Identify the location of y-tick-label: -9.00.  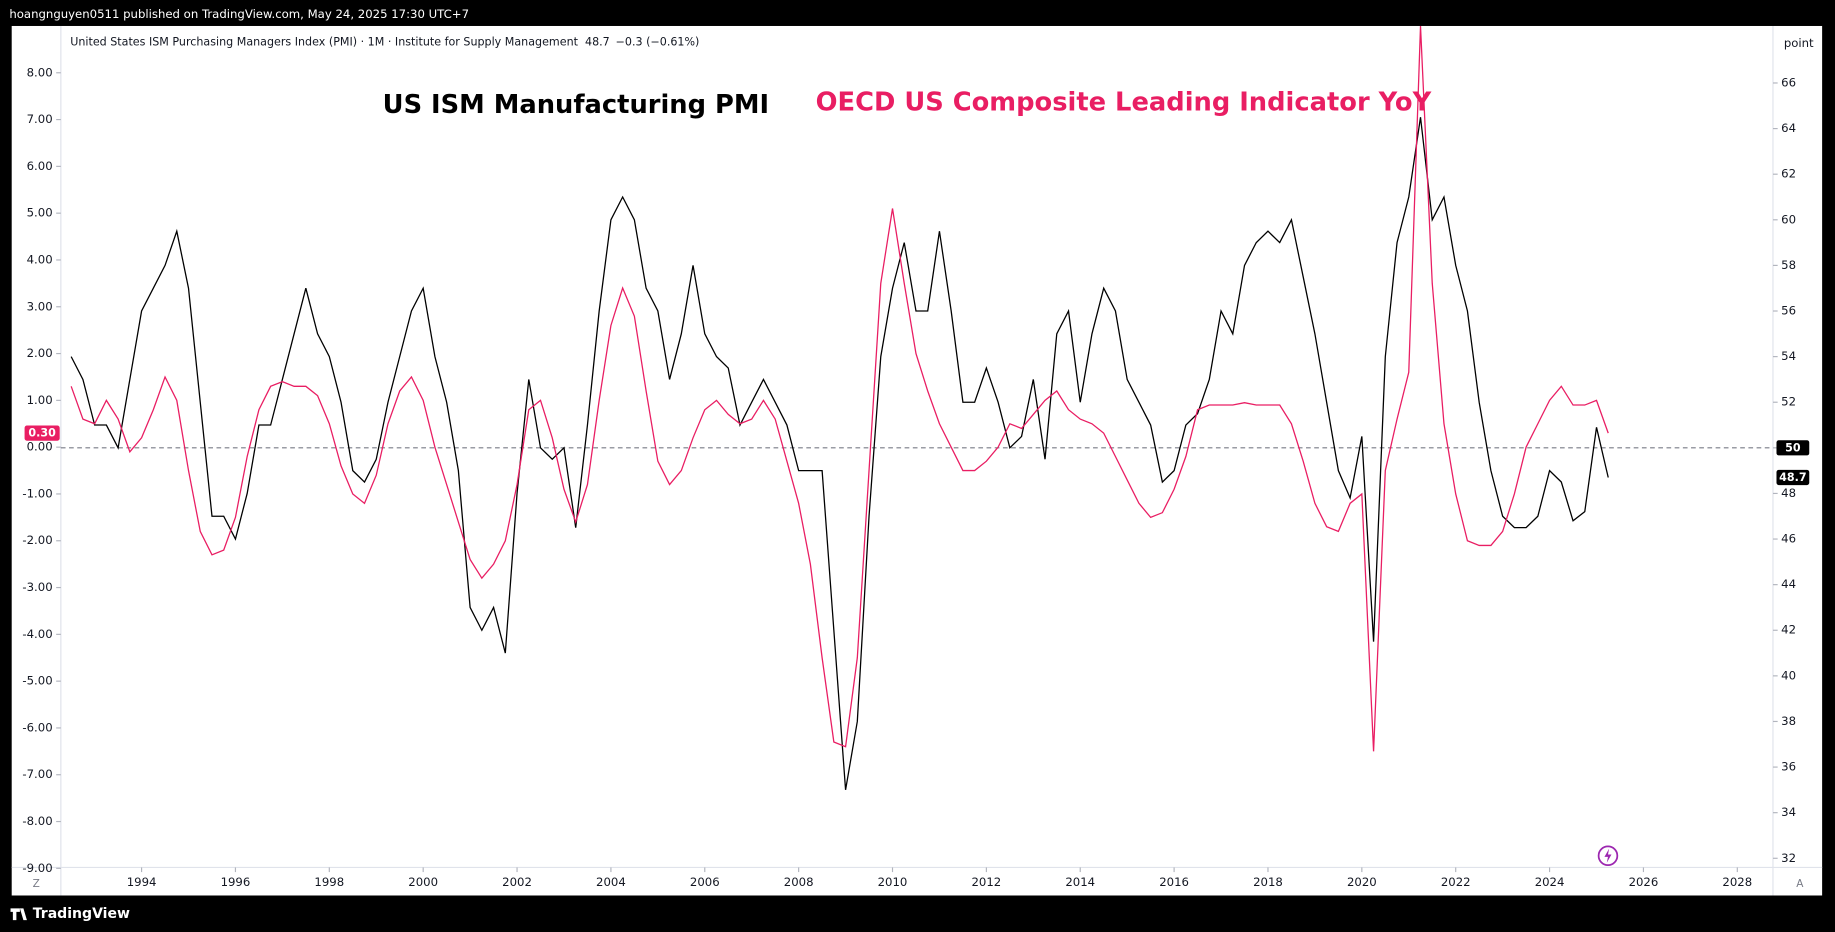
(37, 868).